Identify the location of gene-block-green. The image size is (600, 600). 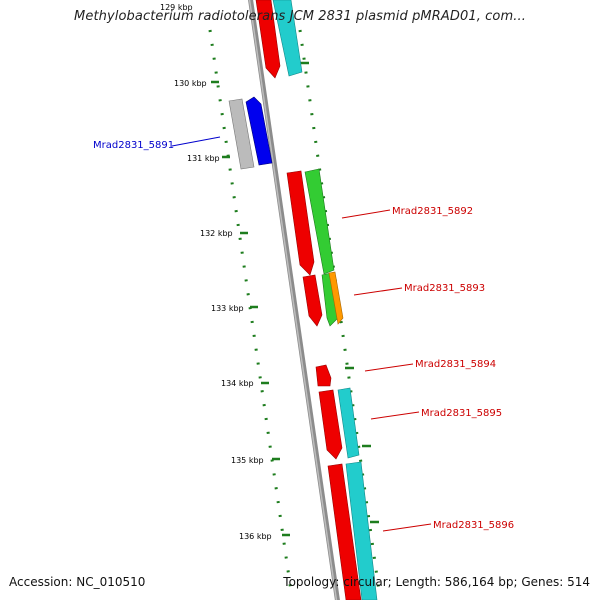
(319, 221).